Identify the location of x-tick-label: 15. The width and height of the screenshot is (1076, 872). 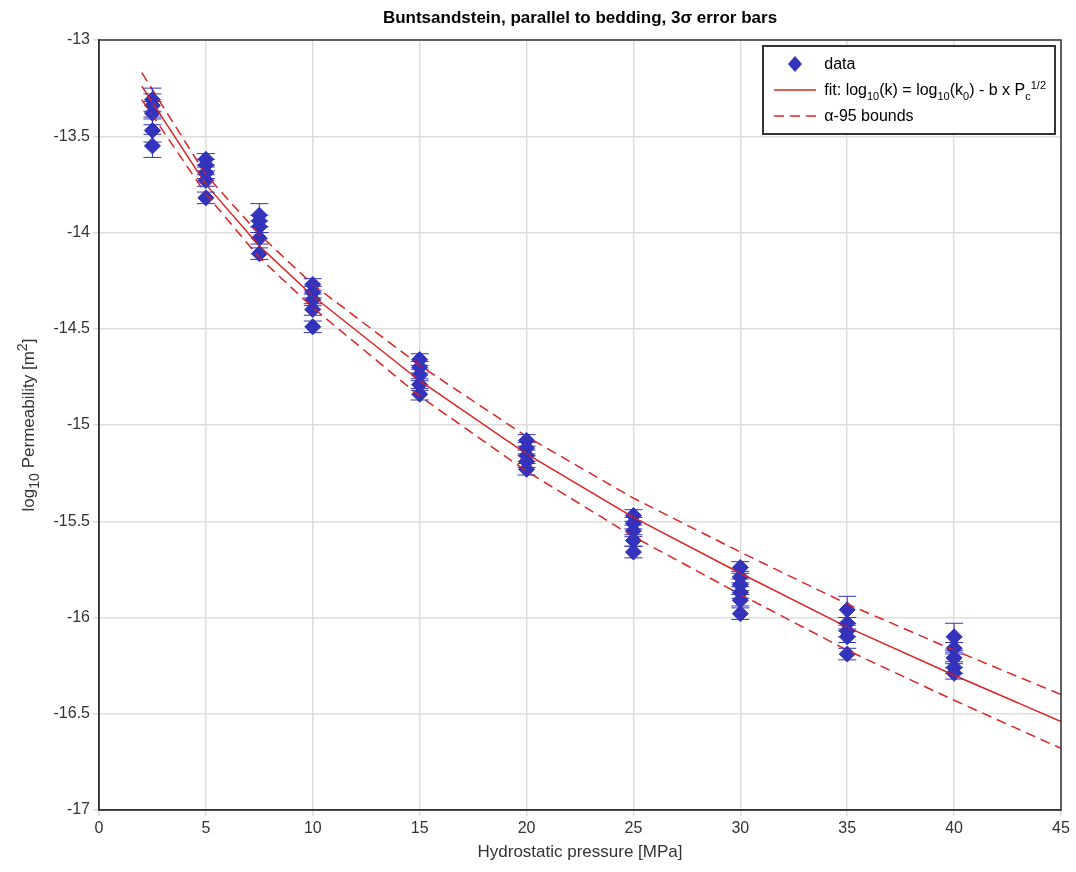
(419, 828).